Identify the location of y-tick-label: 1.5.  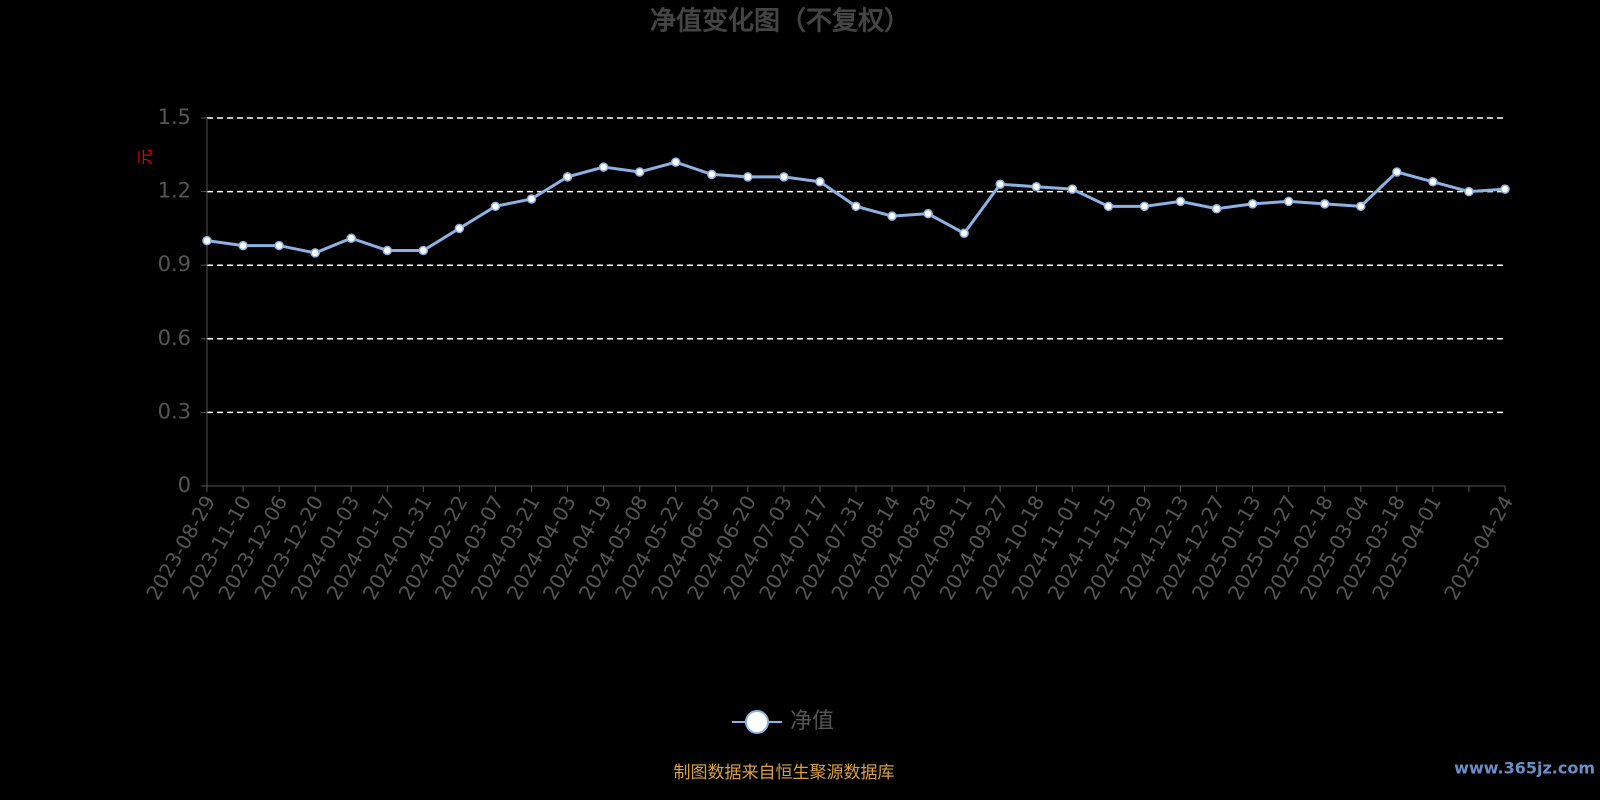
(174, 117).